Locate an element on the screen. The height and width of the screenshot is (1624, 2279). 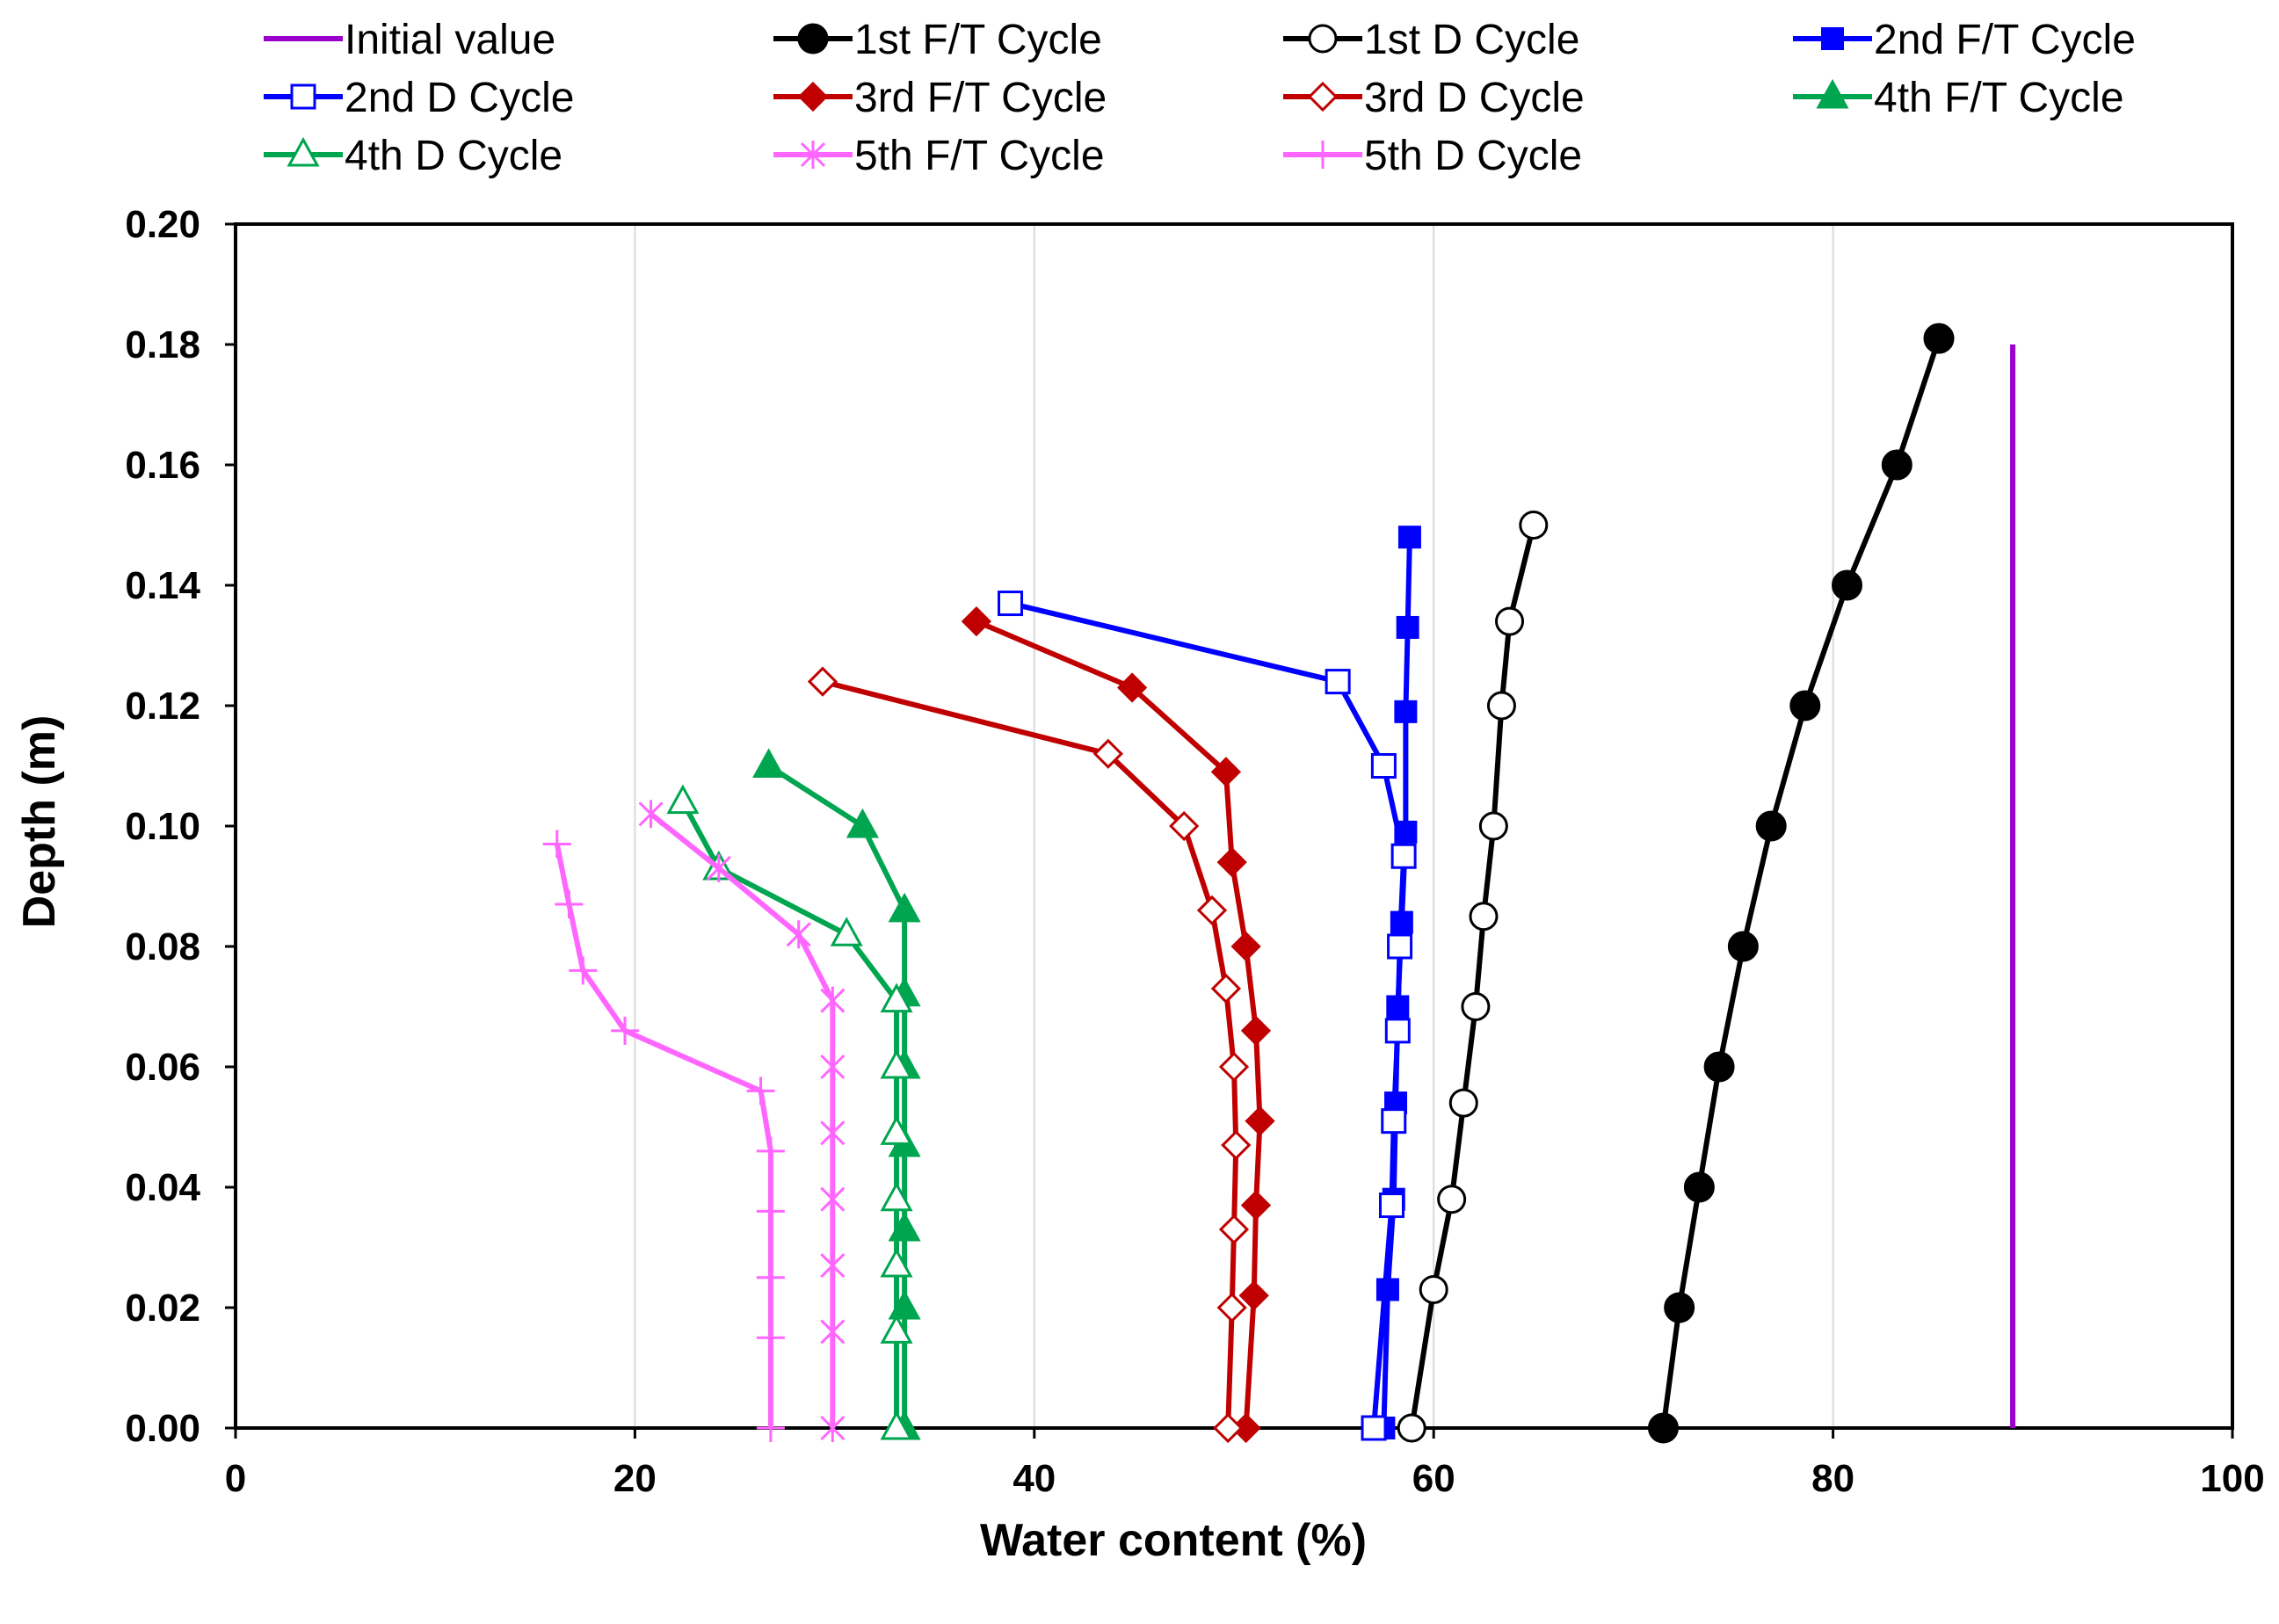
y-tick-label: 0.08 is located at coordinates (162, 947).